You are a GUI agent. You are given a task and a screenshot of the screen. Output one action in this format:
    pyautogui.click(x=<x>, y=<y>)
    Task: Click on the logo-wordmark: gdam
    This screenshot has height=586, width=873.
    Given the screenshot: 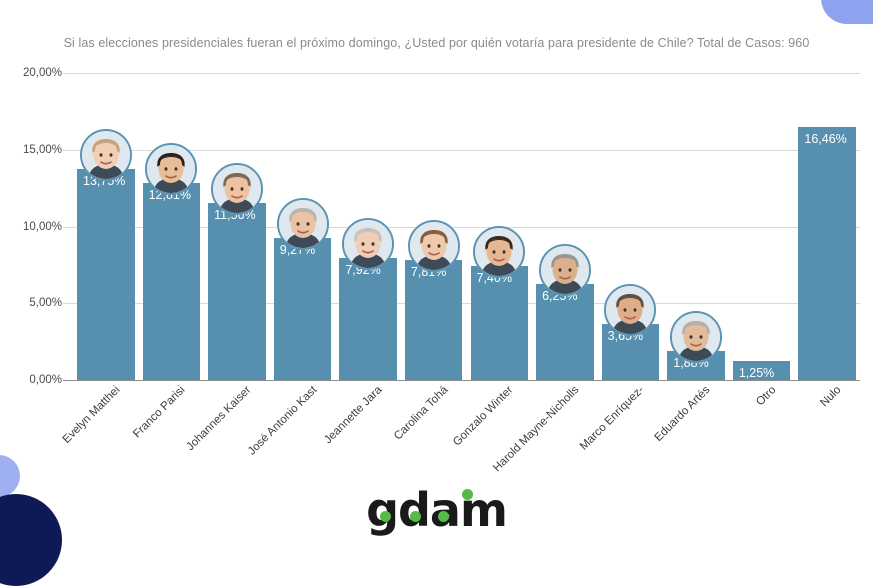 What is the action you would take?
    pyautogui.click(x=437, y=510)
    